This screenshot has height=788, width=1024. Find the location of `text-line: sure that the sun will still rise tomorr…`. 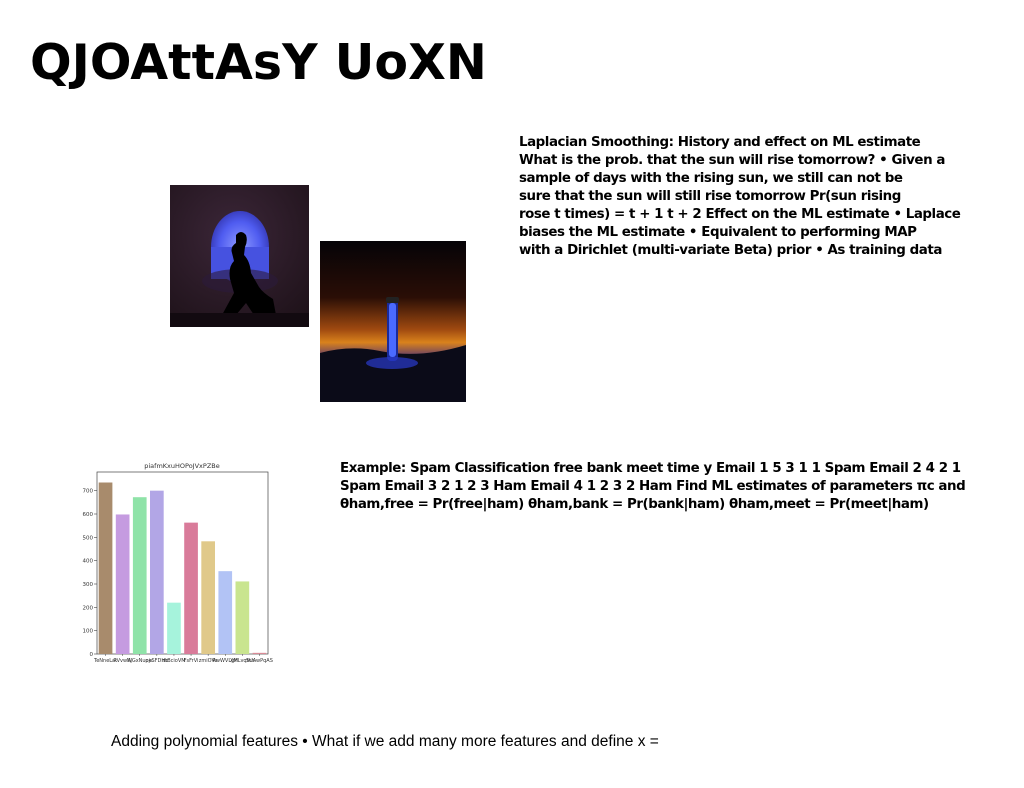

text-line: sure that the sun will still rise tomorr… is located at coordinates (769, 197).